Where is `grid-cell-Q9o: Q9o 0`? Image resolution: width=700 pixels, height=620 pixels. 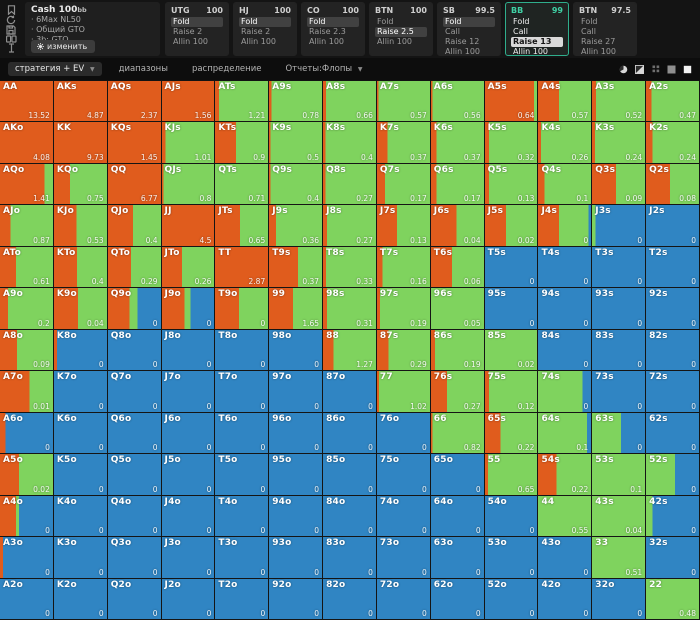 grid-cell-Q9o: Q9o 0 is located at coordinates (134, 309).